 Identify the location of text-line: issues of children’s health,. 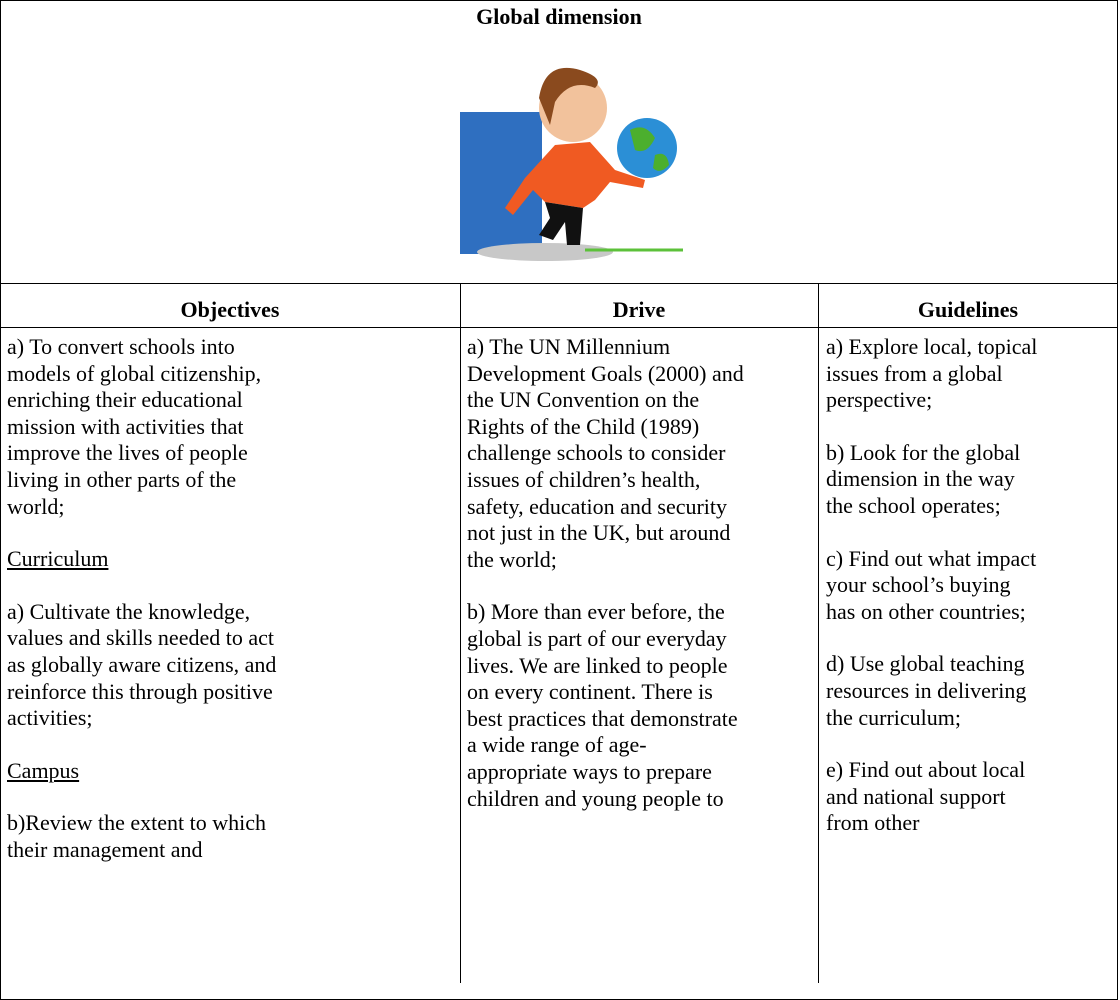
(584, 479).